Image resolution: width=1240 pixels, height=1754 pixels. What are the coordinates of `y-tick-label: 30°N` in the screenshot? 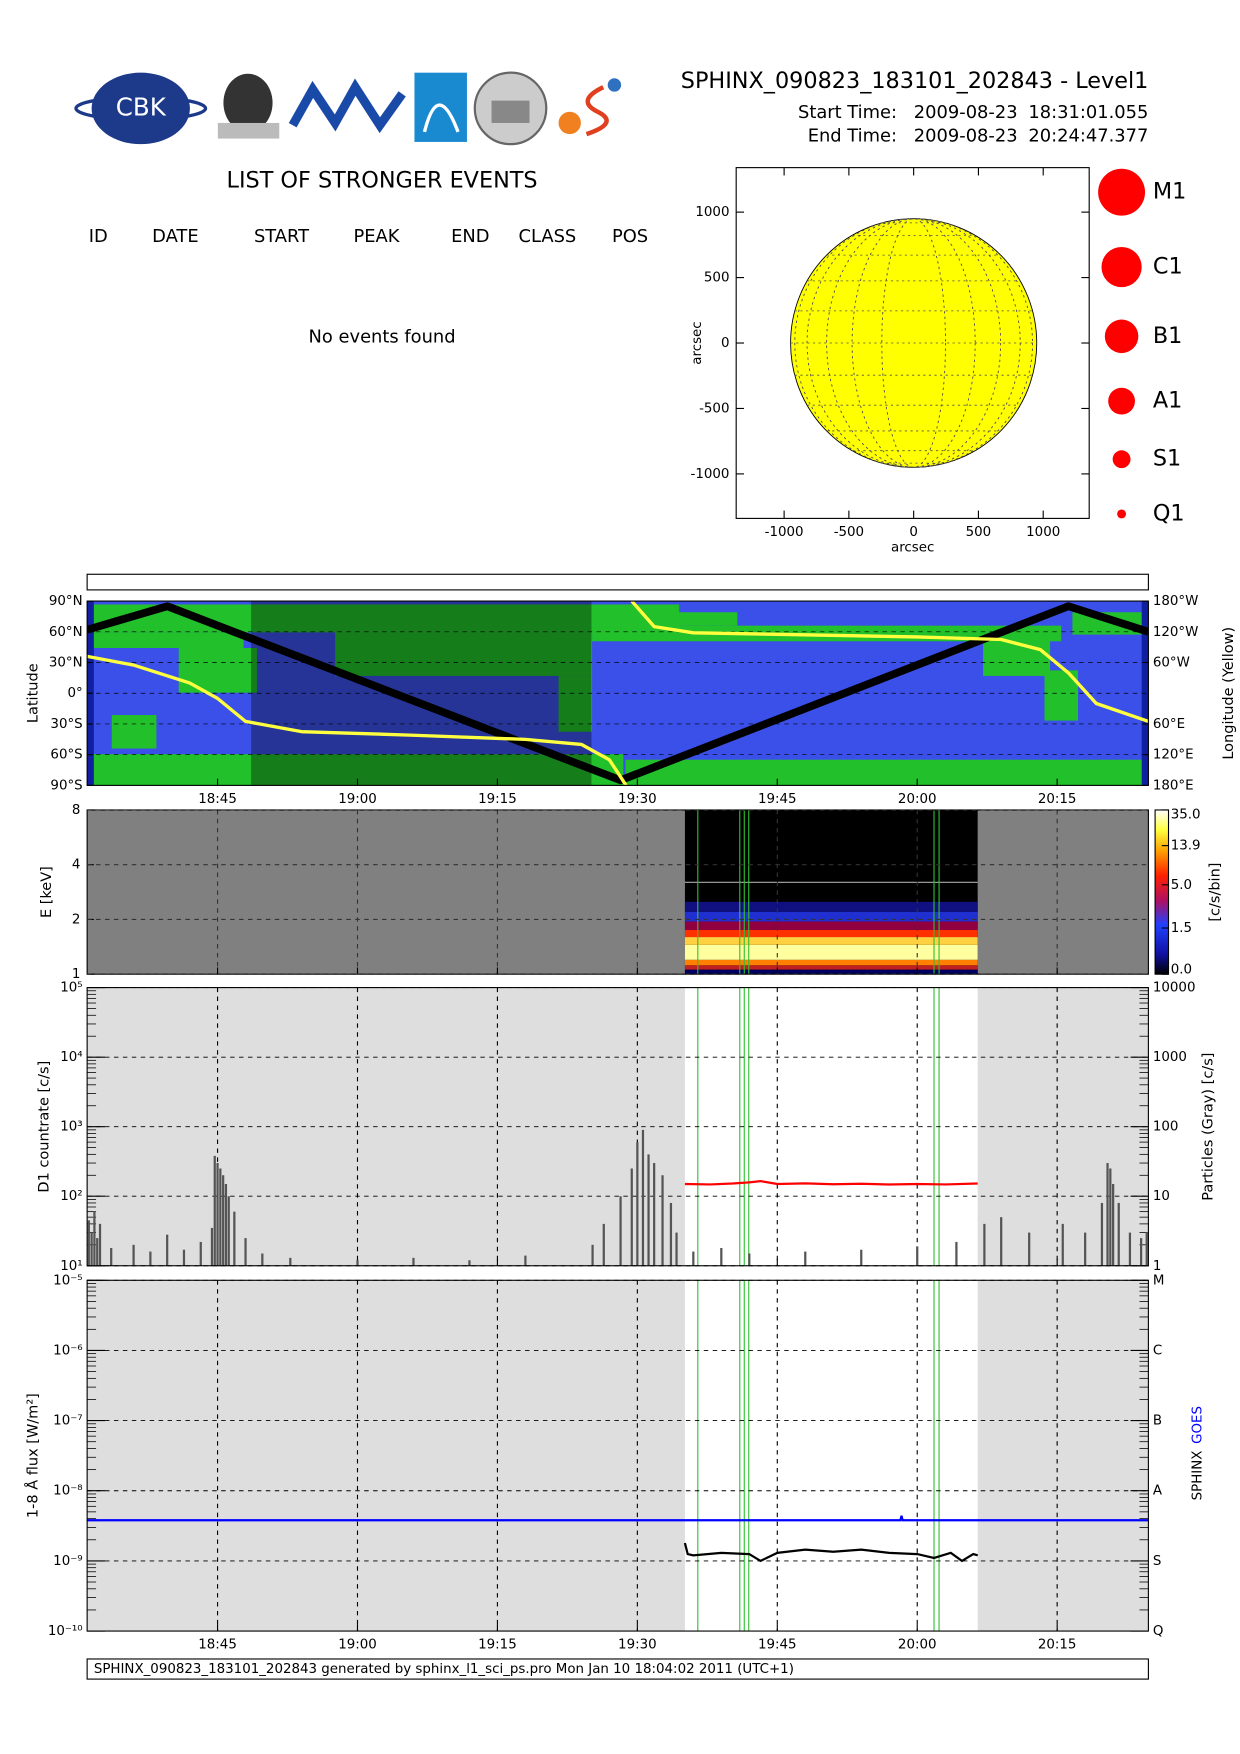 It's located at (66, 663).